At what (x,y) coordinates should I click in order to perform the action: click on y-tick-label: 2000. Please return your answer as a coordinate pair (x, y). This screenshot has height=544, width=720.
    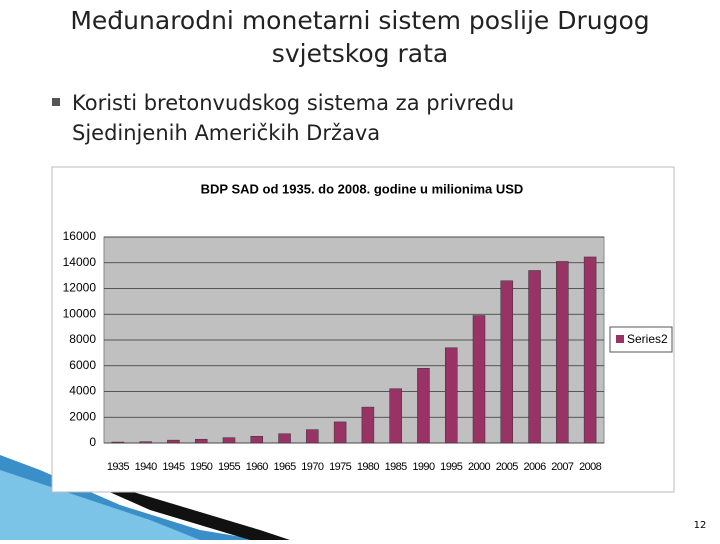
    Looking at the image, I should click on (82, 416).